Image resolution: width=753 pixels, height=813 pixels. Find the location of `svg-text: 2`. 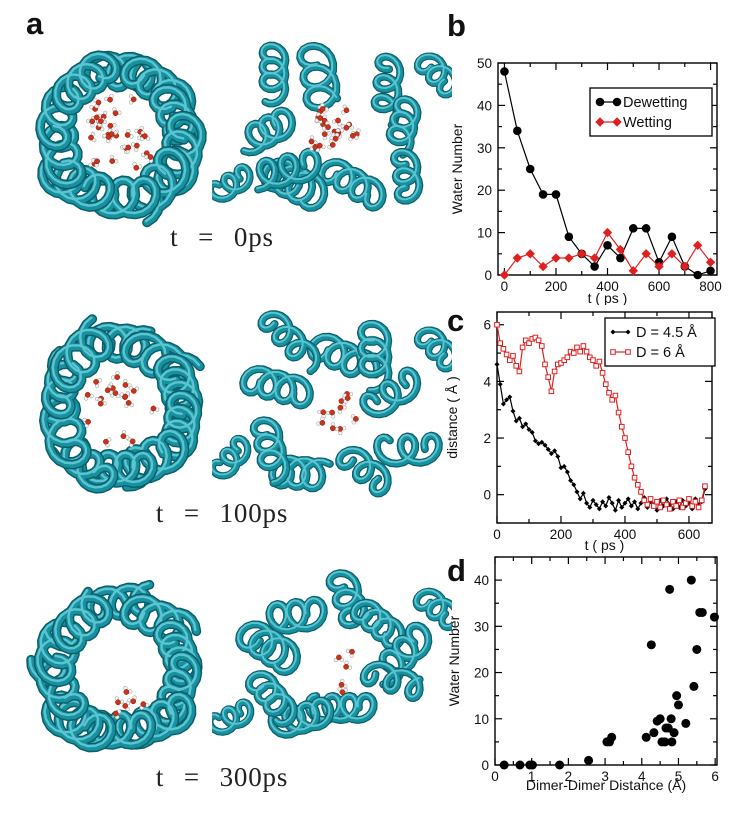

svg-text: 2 is located at coordinates (569, 776).